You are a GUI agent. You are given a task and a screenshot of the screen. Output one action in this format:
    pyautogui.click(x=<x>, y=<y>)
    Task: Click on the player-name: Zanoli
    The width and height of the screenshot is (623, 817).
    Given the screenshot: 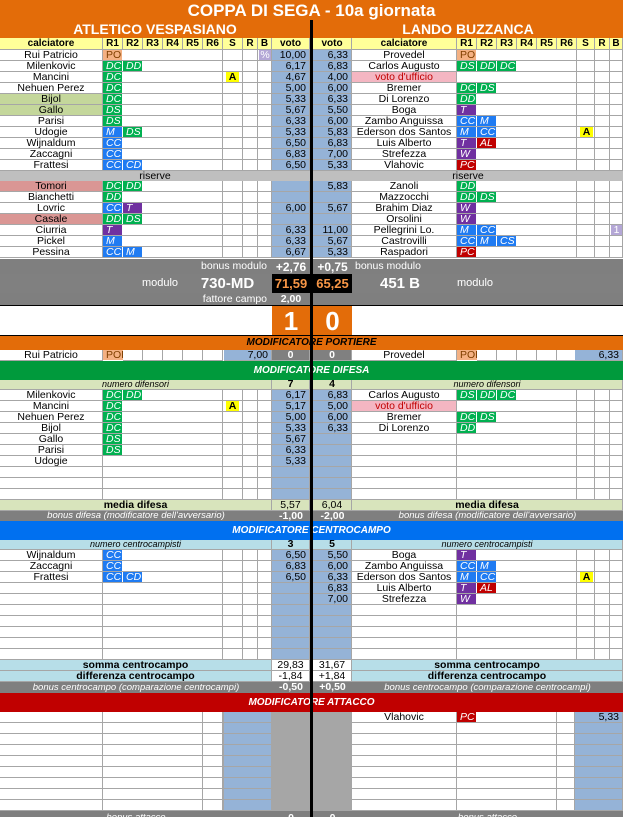 What is the action you would take?
    pyautogui.click(x=404, y=186)
    